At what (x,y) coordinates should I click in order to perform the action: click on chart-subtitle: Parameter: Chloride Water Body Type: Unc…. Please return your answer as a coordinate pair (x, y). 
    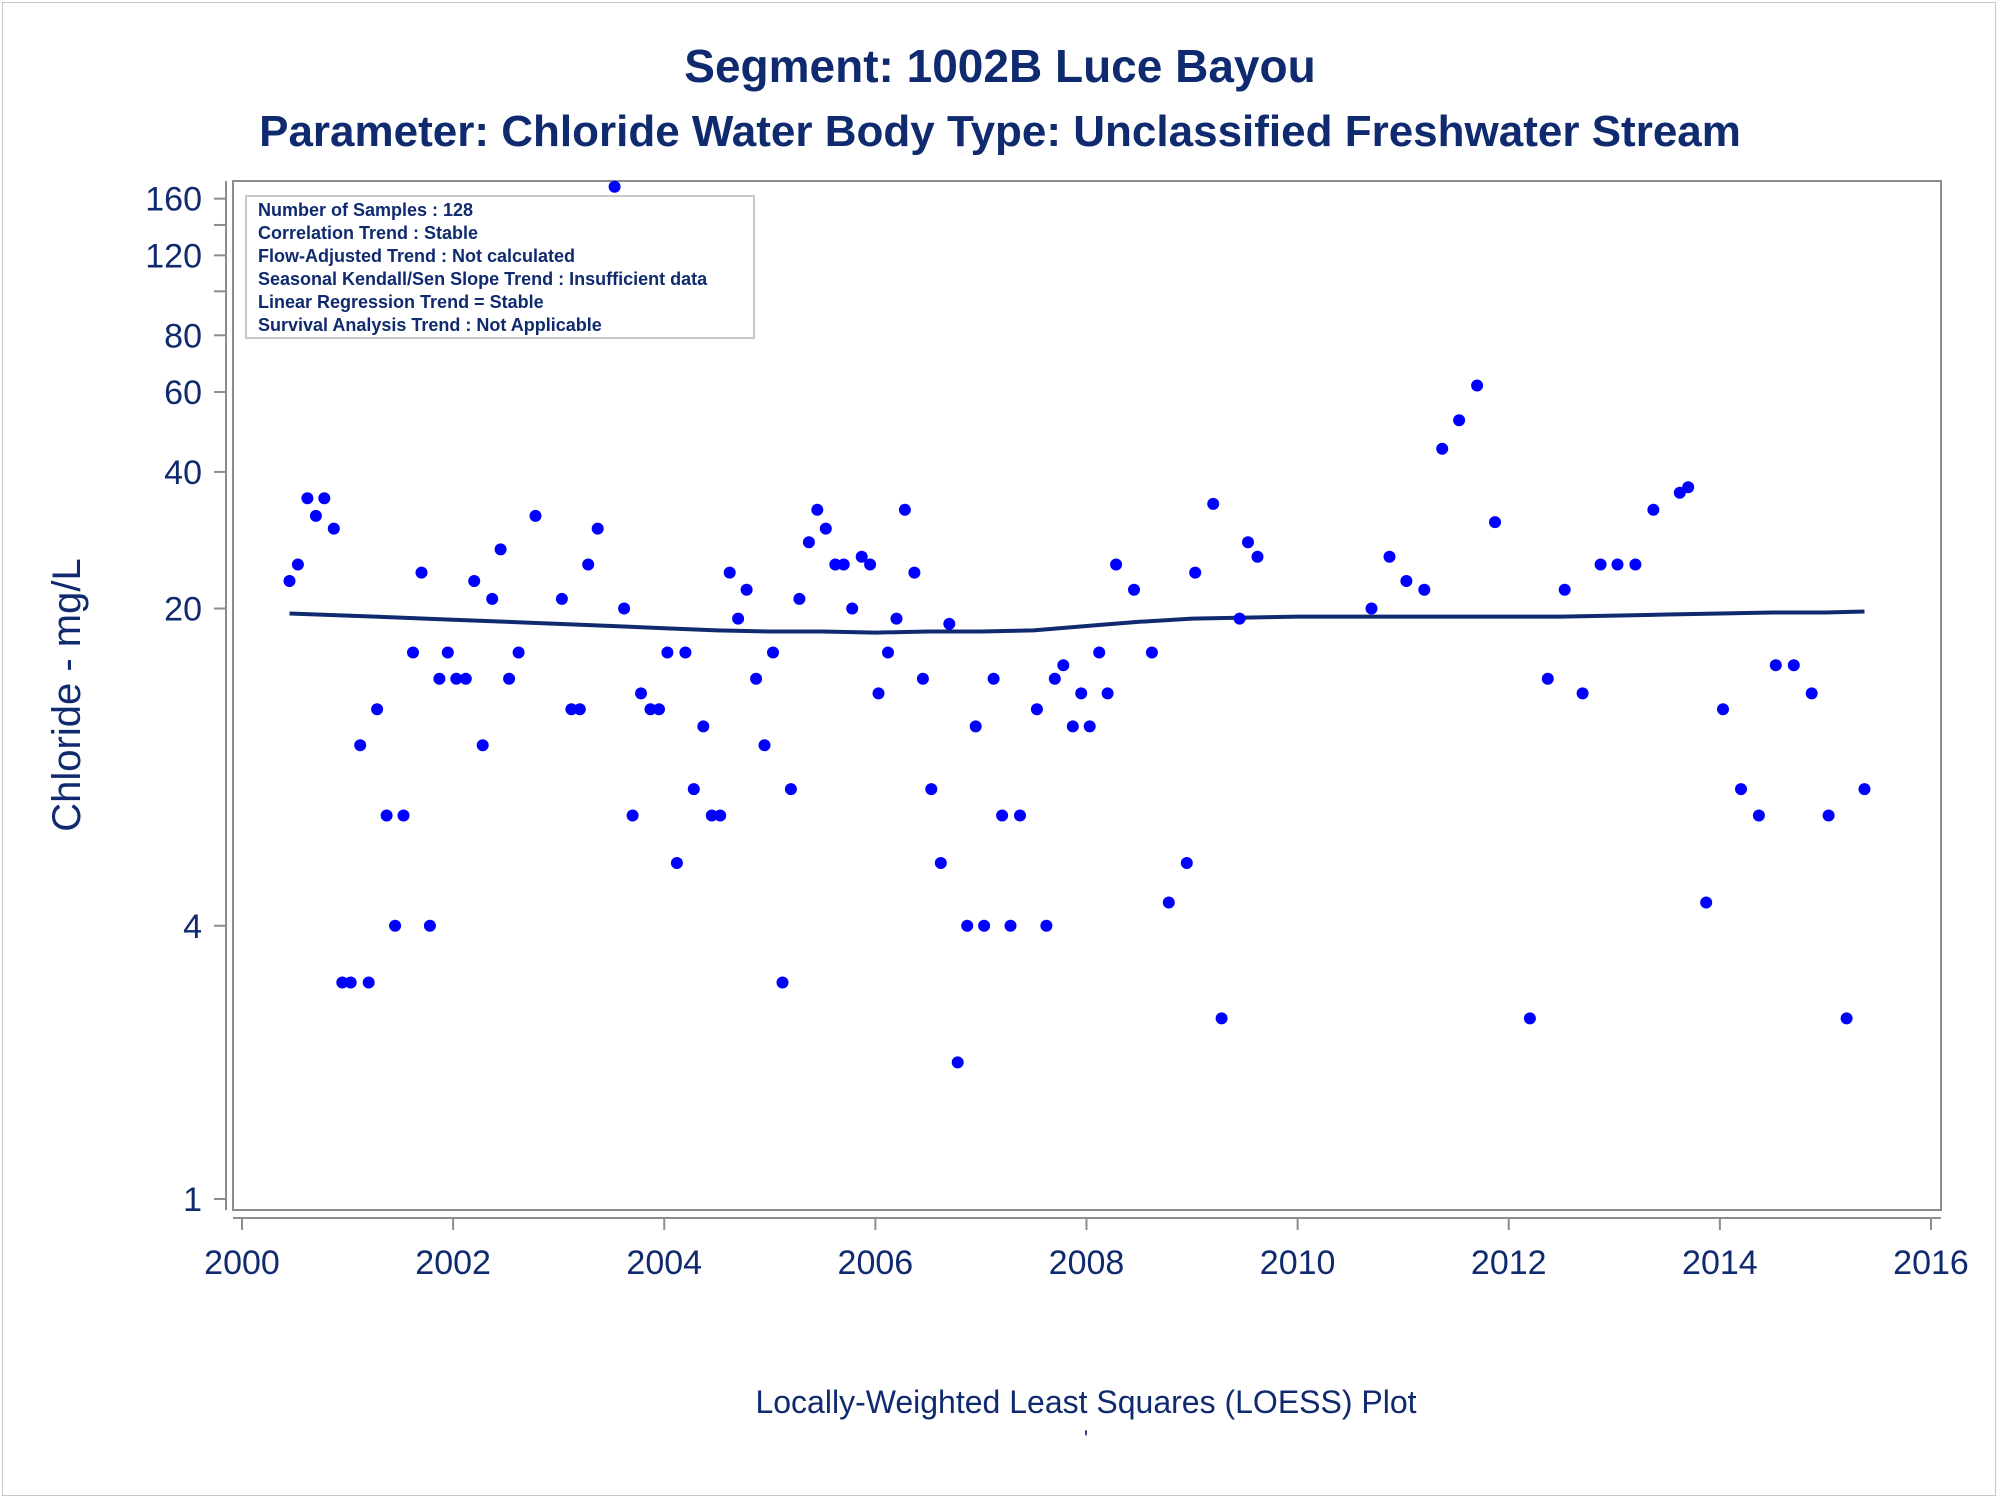
    Looking at the image, I should click on (1000, 131).